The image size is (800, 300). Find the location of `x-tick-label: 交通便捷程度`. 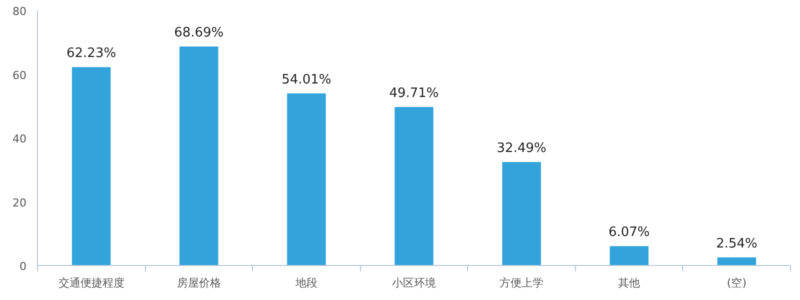

x-tick-label: 交通便捷程度 is located at coordinates (91, 283).